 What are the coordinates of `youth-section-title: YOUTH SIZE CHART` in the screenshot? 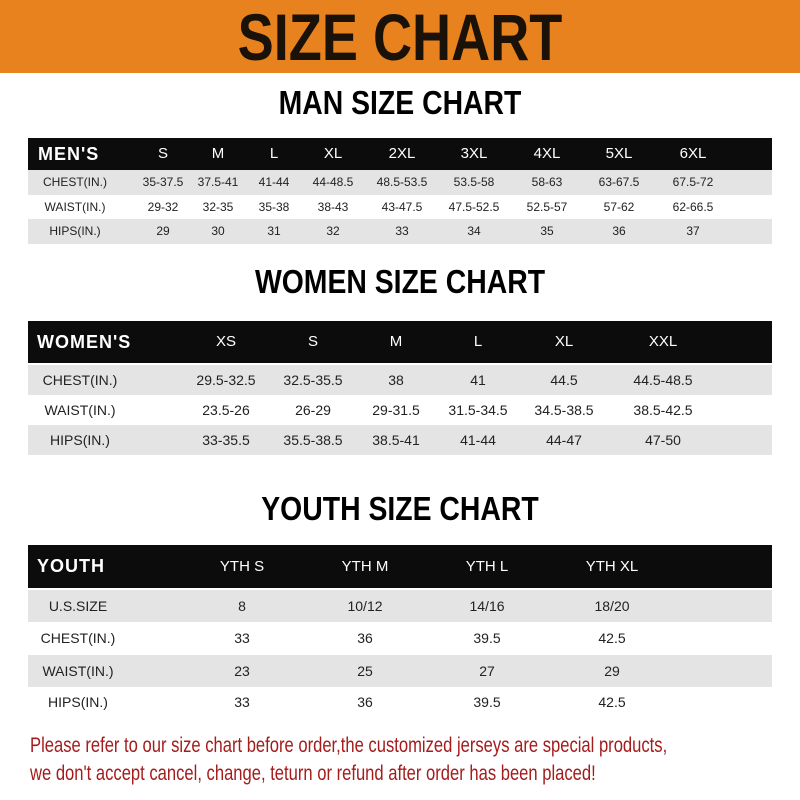 It's located at (400, 508).